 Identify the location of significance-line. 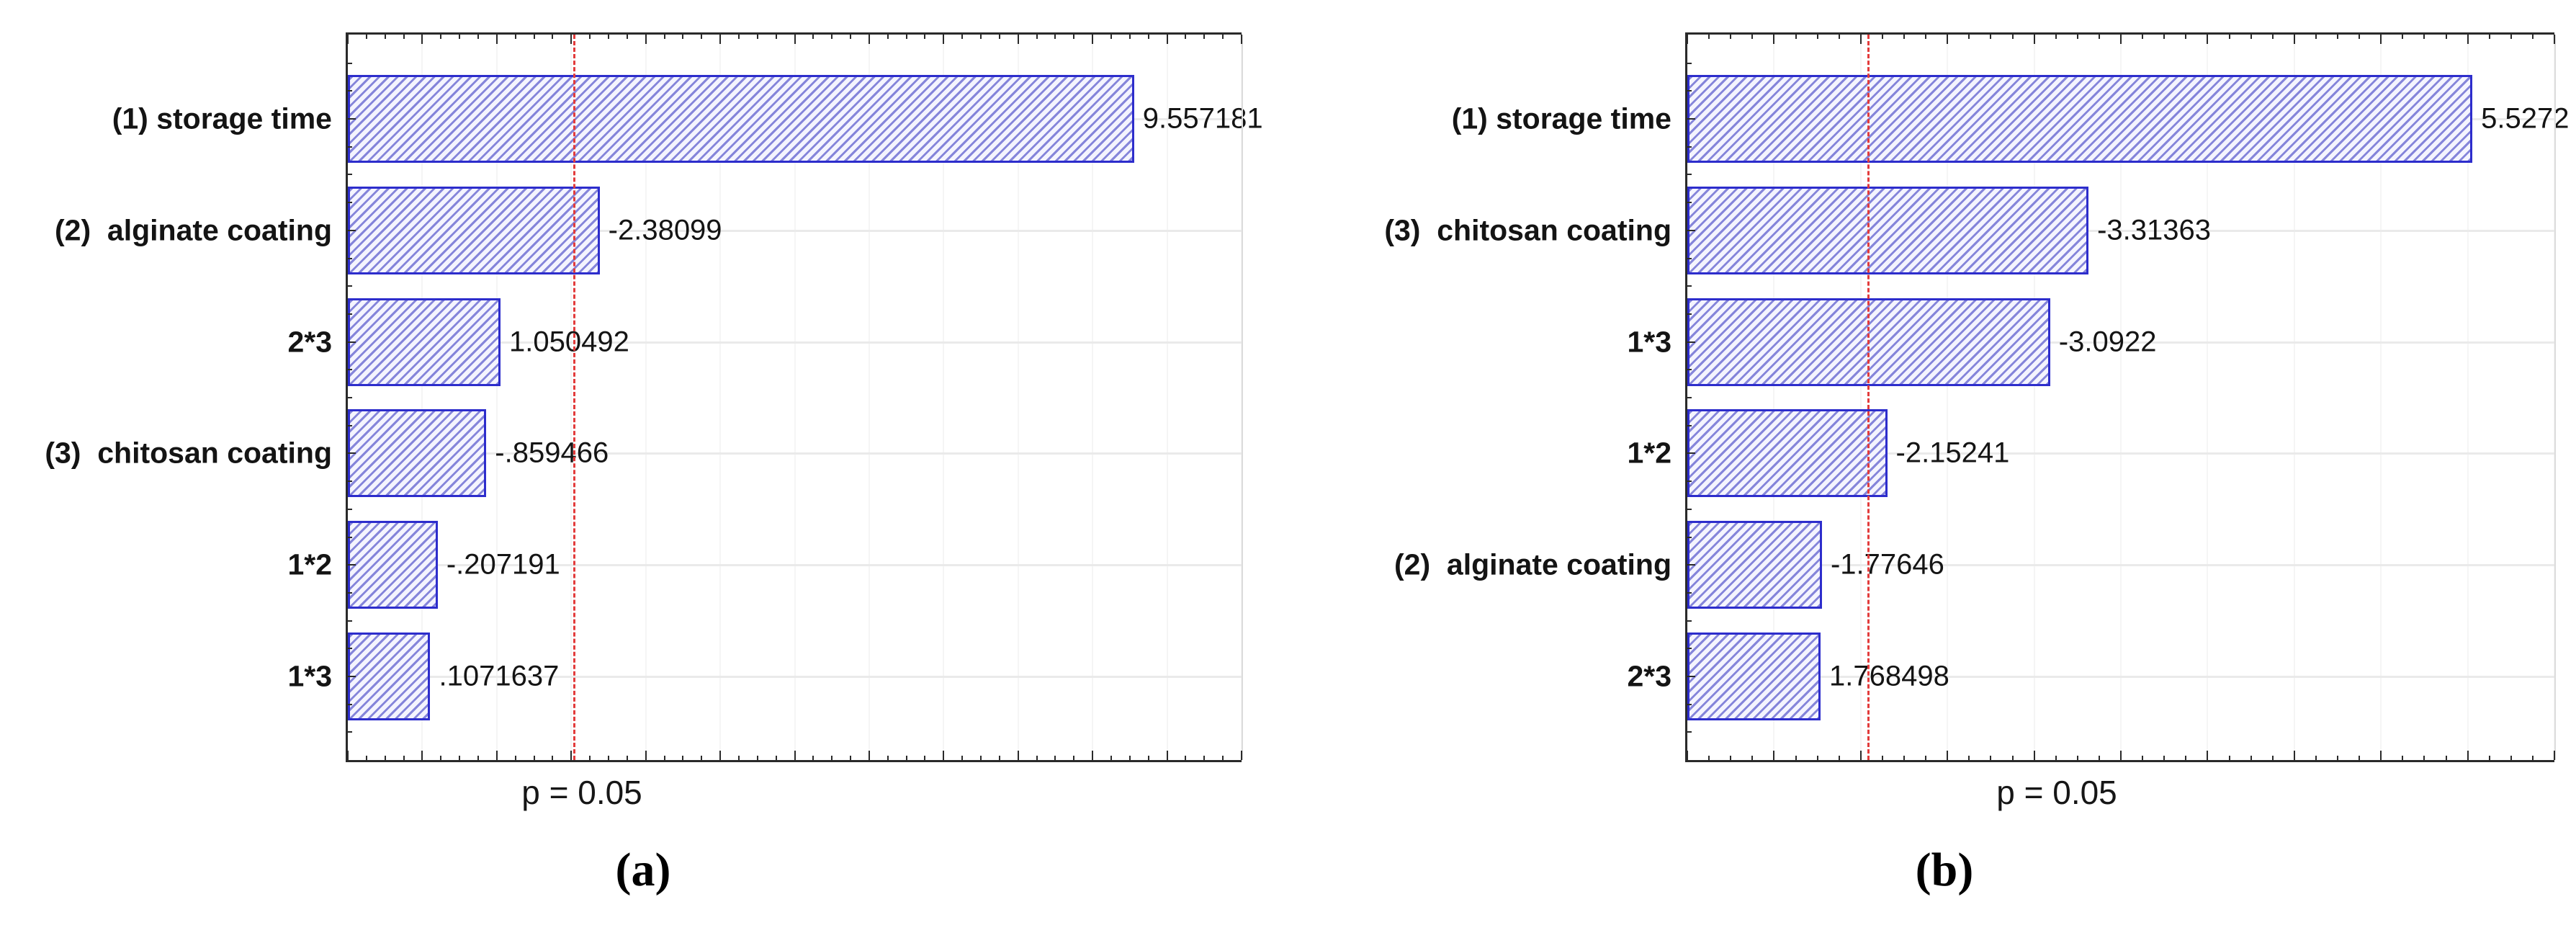
(574, 397).